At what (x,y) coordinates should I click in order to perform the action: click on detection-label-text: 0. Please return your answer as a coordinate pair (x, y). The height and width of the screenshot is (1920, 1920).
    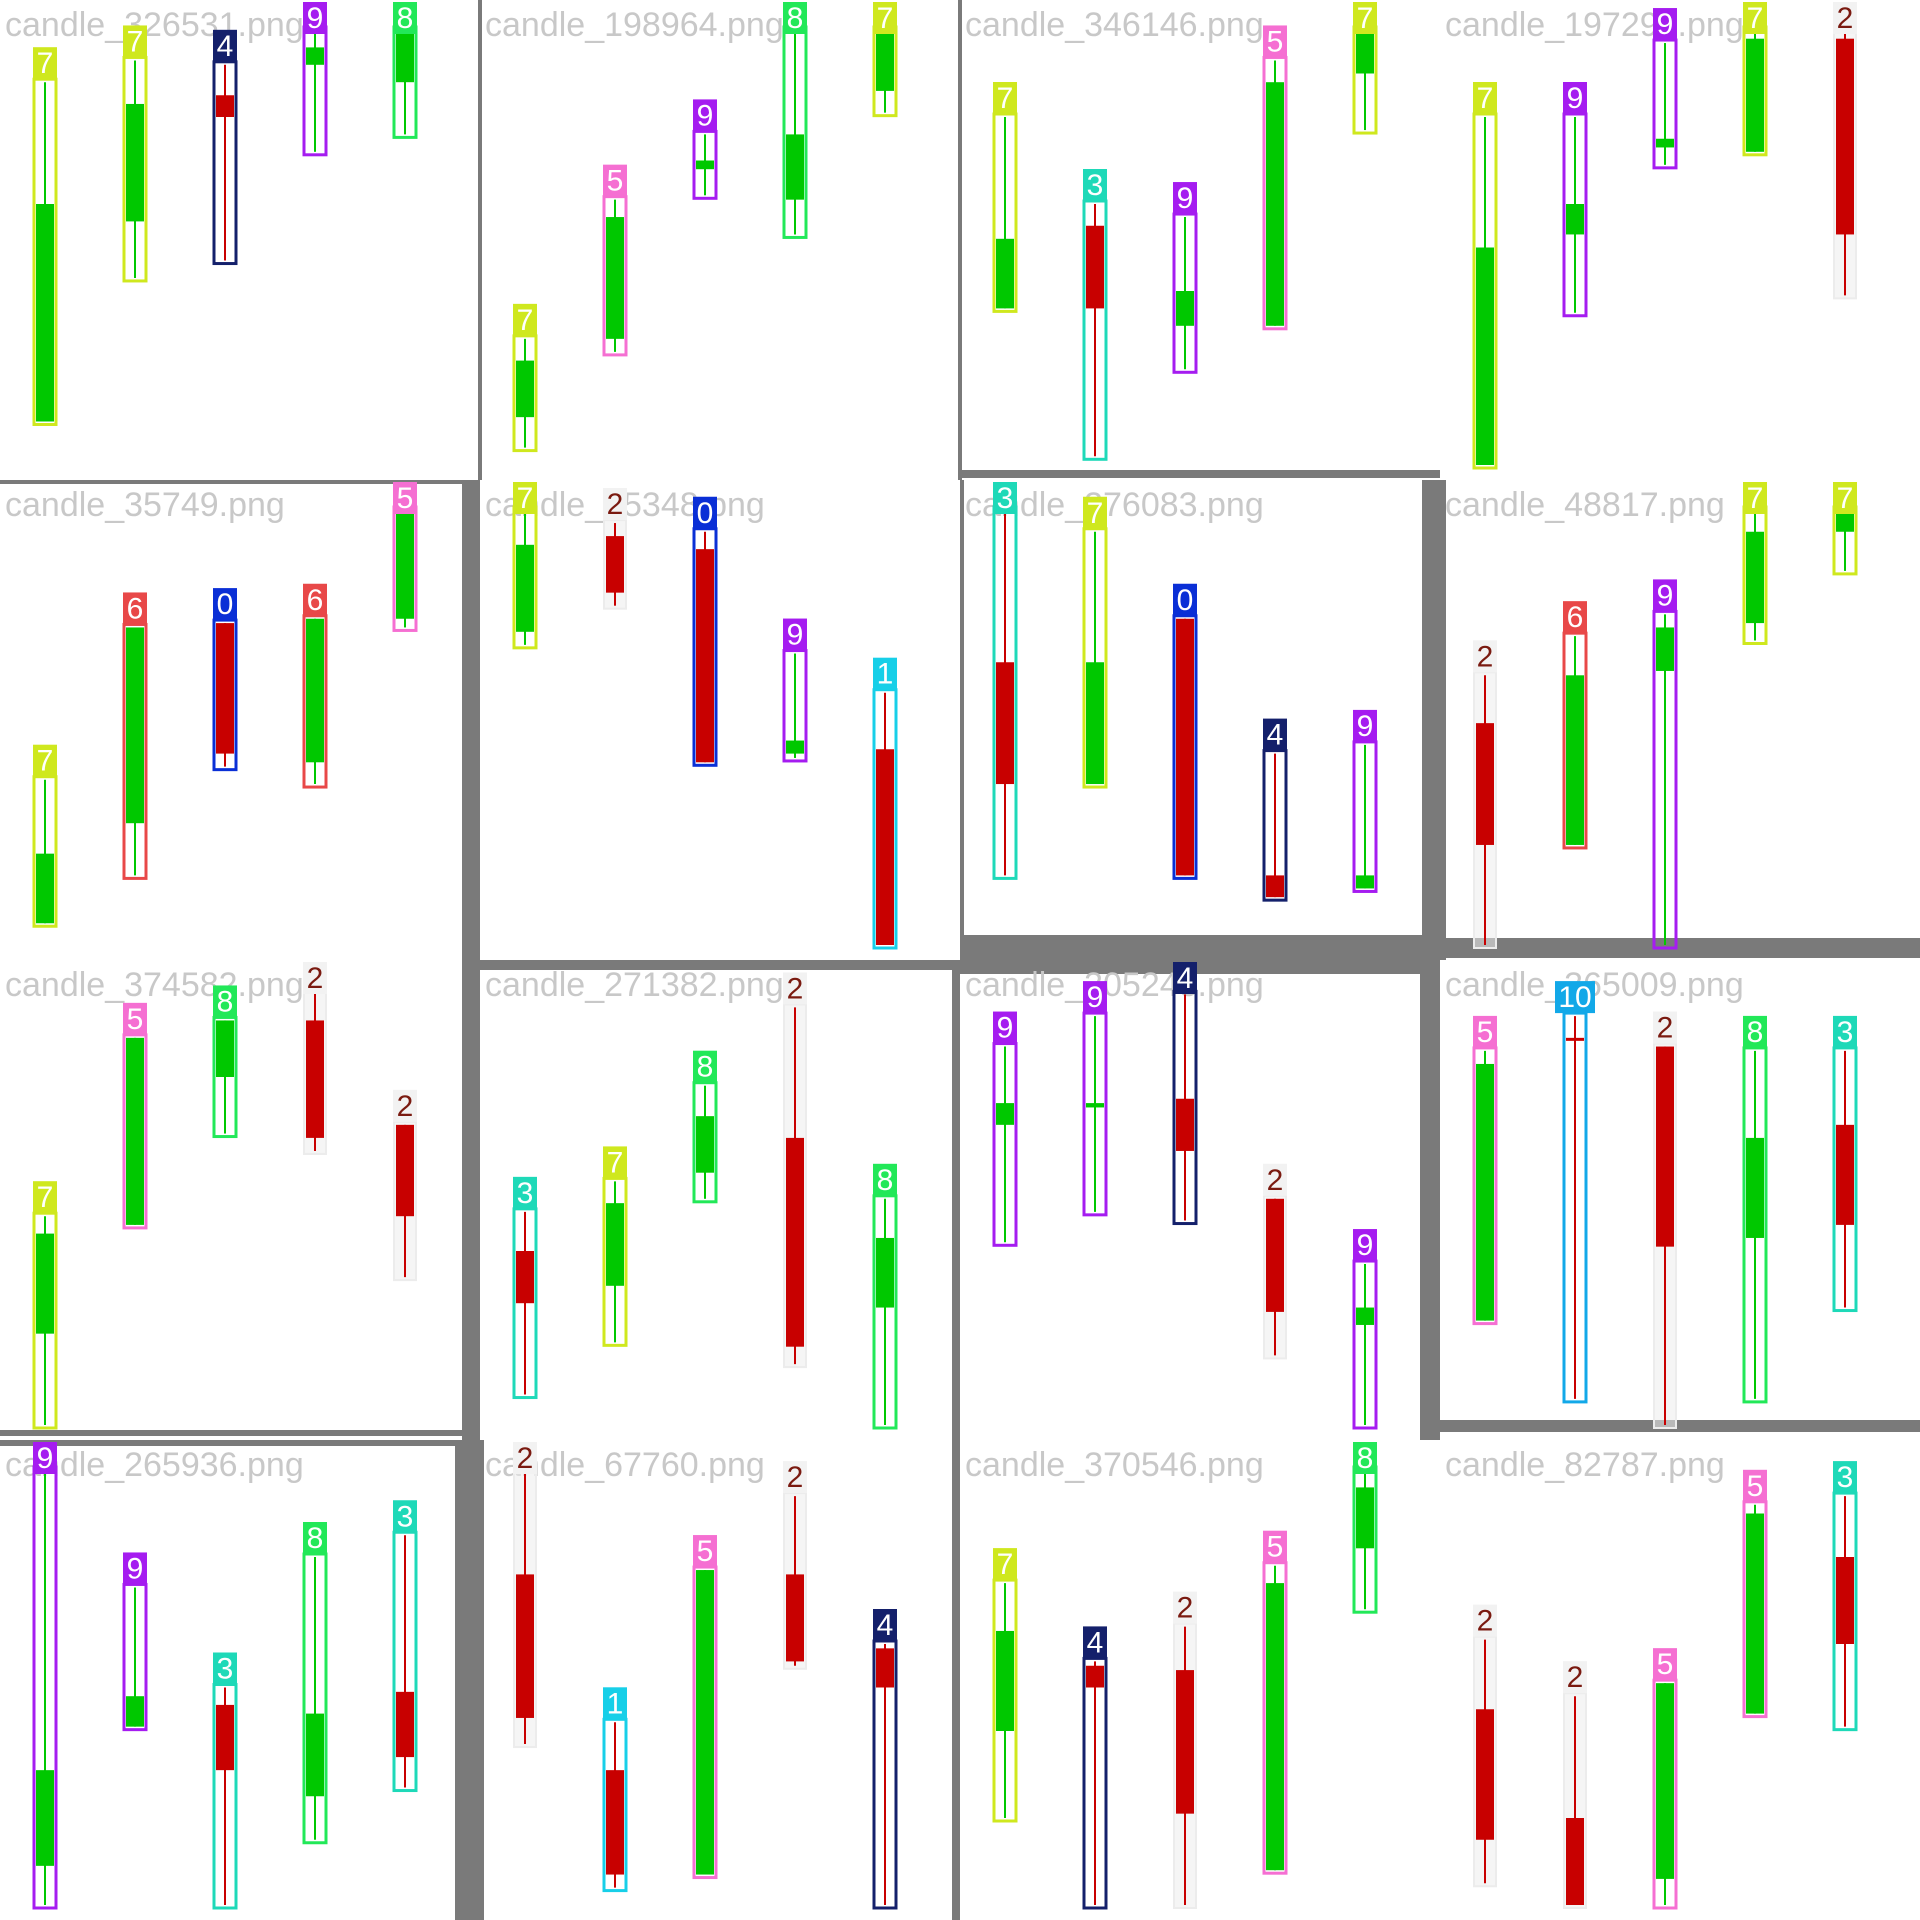
    Looking at the image, I should click on (705, 513).